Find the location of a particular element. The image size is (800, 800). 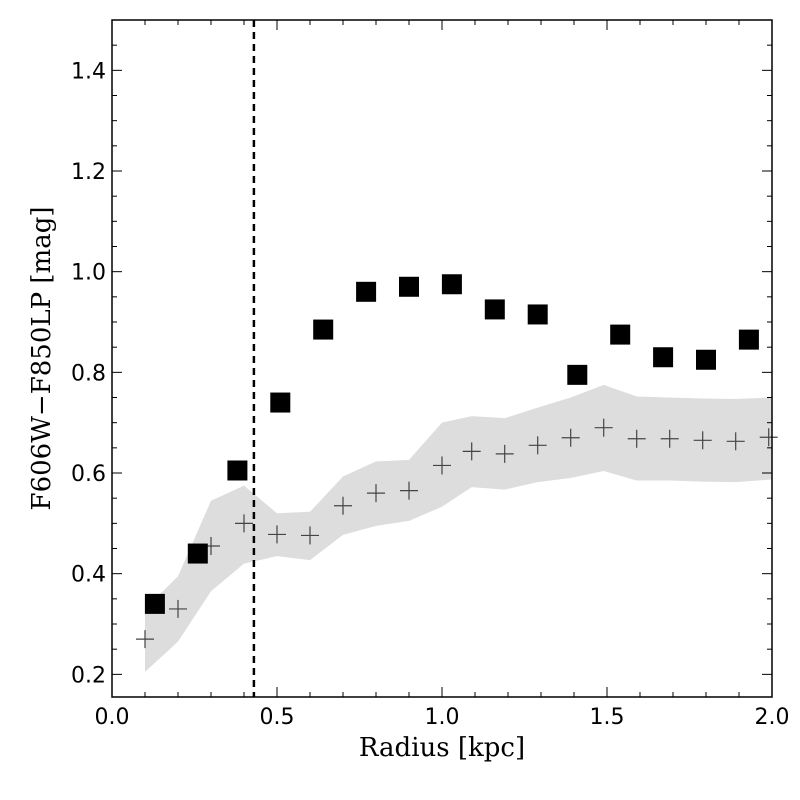

y-tick-label: 1.0 is located at coordinates (88, 273).